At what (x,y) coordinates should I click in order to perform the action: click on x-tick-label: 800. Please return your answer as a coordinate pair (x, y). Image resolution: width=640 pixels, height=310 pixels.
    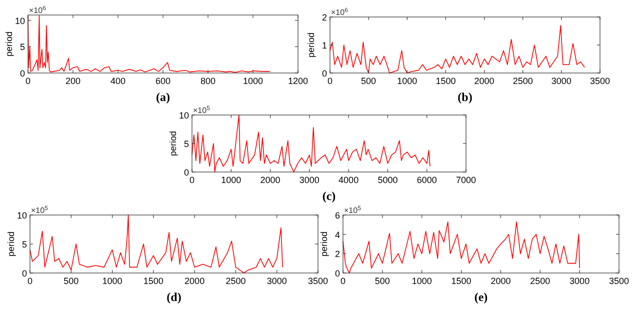
    Looking at the image, I should click on (208, 81).